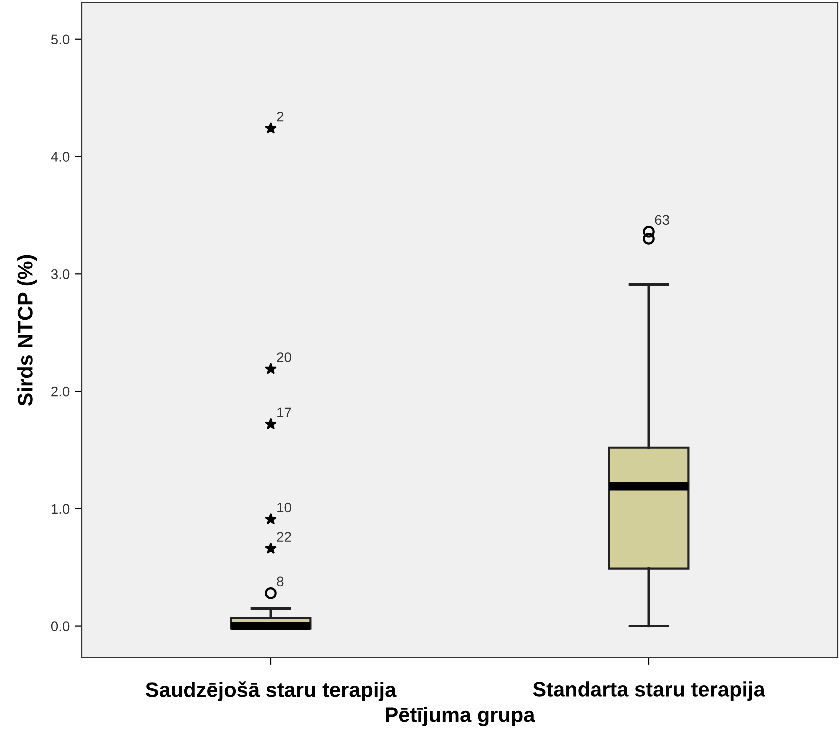 This screenshot has height=731, width=840. What do you see at coordinates (61, 509) in the screenshot?
I see `y-tick-label: 1.0` at bounding box center [61, 509].